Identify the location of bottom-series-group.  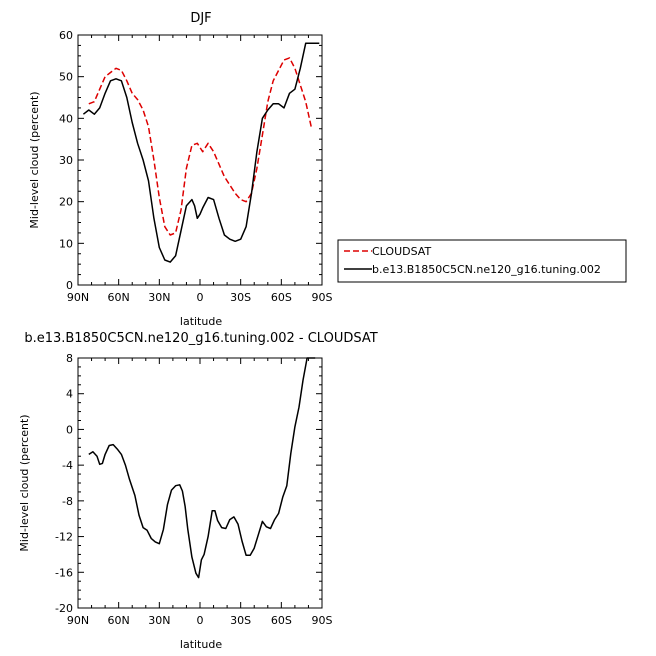
(202, 468).